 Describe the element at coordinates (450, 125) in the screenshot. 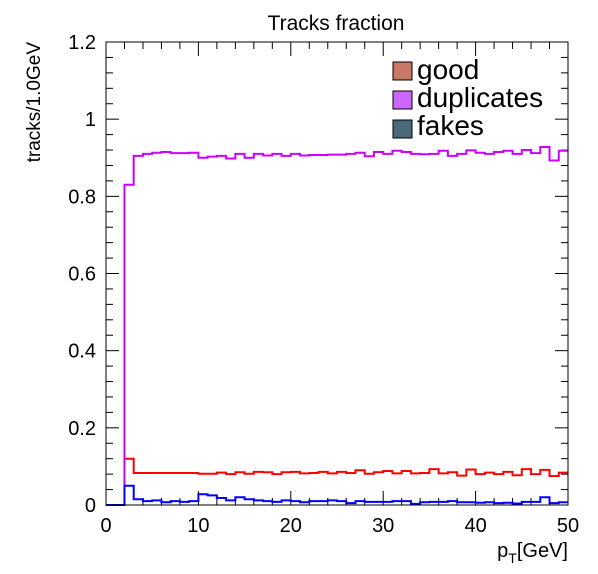

I see `legend-label-fakes: fakes` at that location.